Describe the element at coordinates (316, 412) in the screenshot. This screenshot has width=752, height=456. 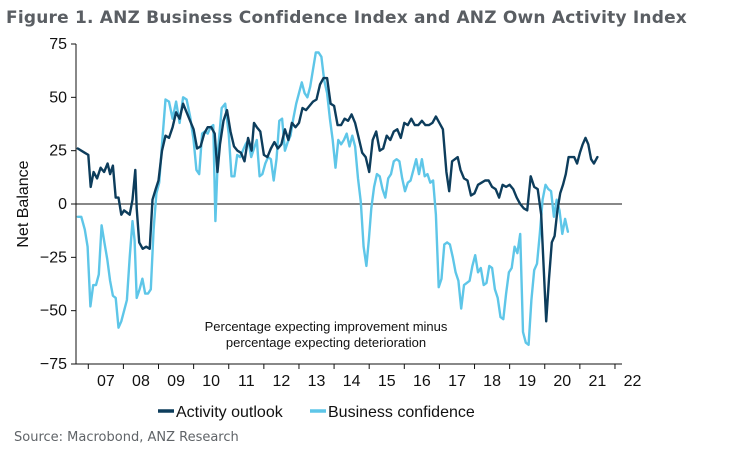
I see `legend: Activity outlook Business confidence` at that location.